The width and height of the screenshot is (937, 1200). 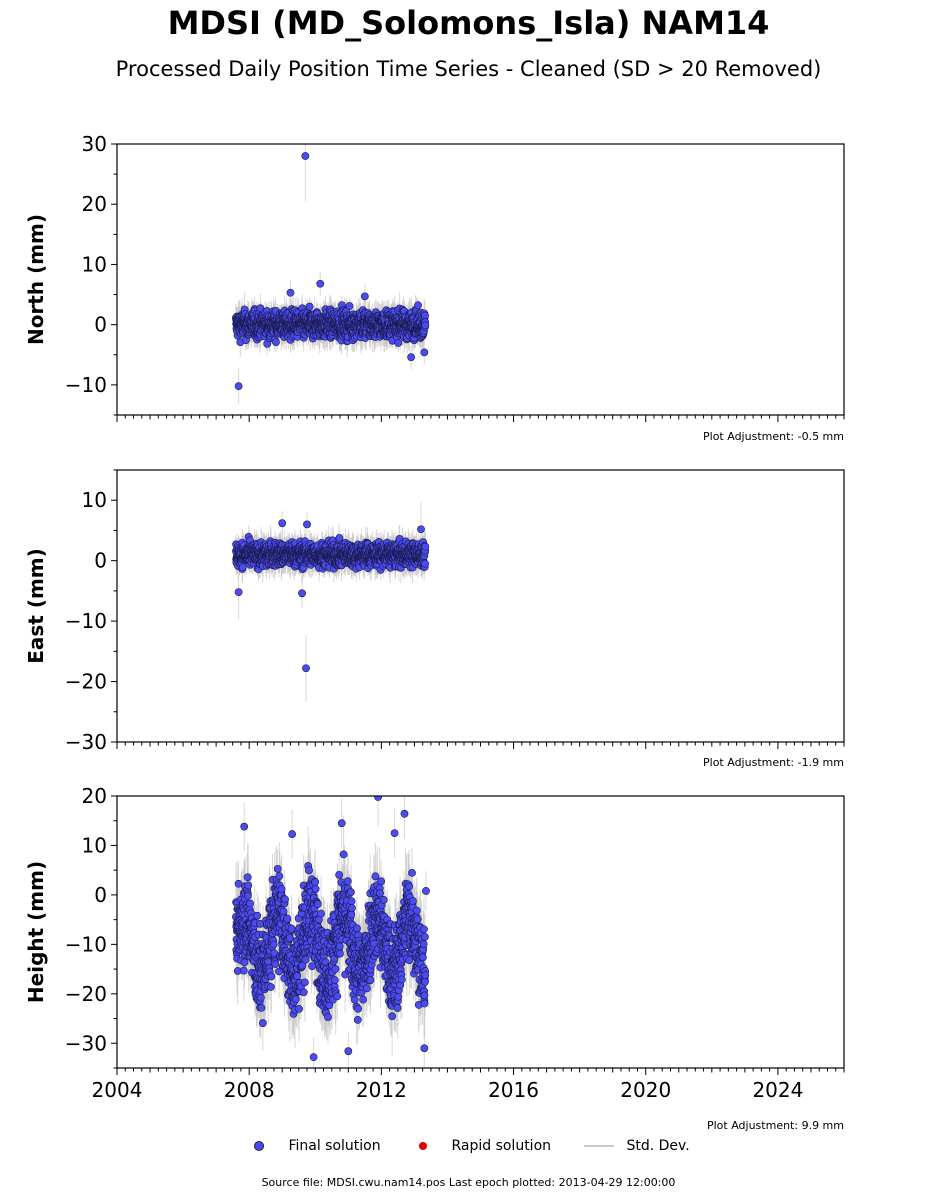 I want to click on y-tick-label: −10, so click(x=86, y=385).